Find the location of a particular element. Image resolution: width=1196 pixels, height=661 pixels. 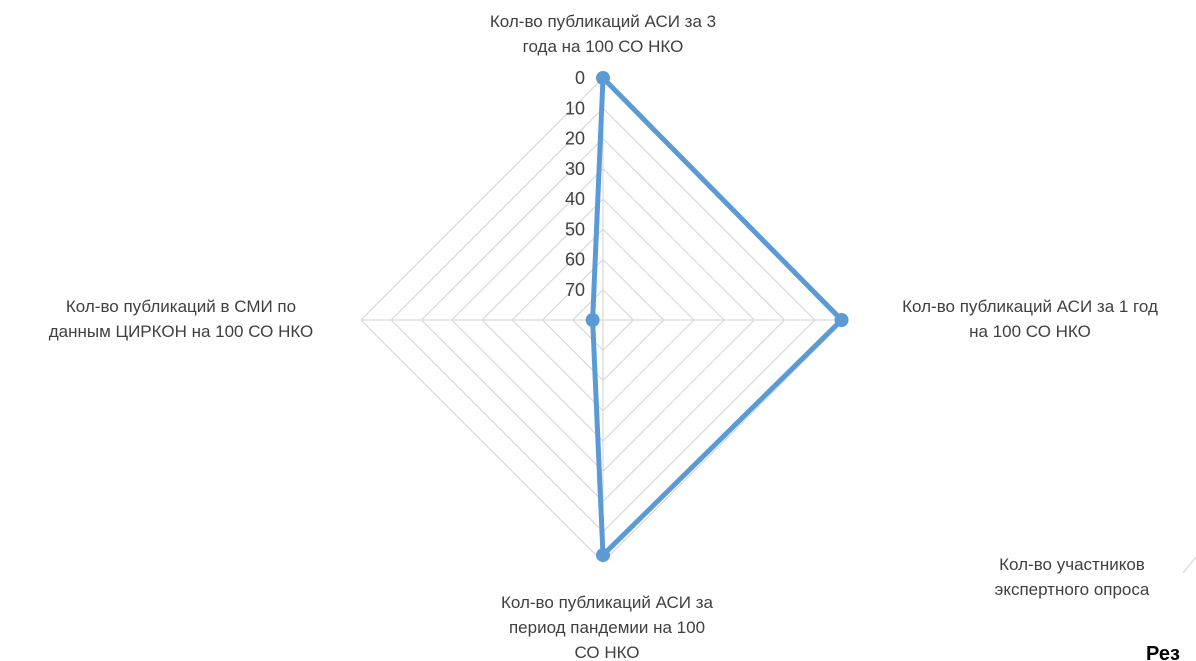

category-label-bottom-line: Кол-во публикаций АСИ за is located at coordinates (607, 602).